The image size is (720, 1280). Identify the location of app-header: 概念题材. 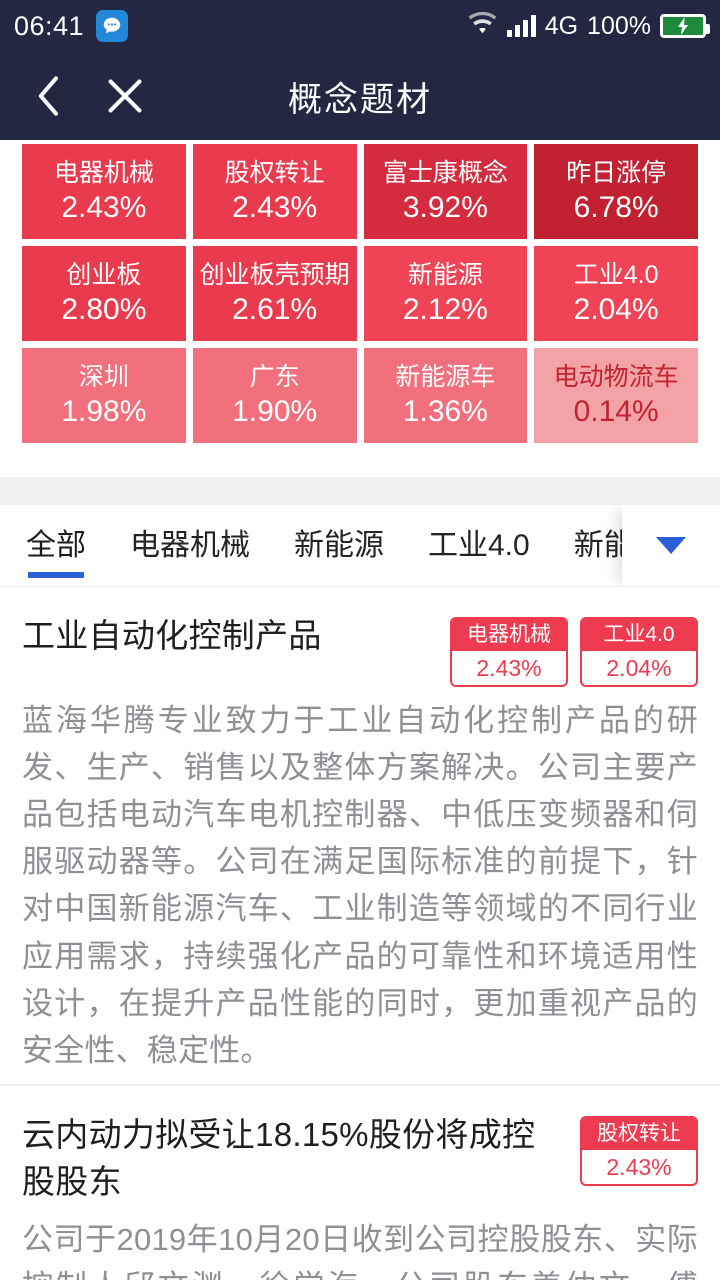
(360, 96).